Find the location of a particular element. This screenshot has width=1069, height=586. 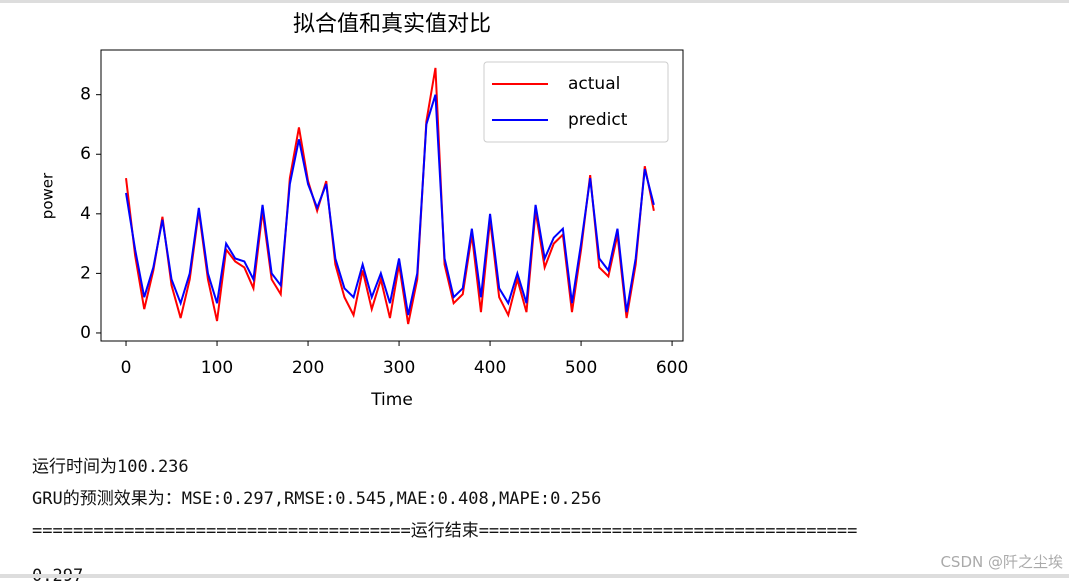

x-tick-label: 300 is located at coordinates (399, 368).